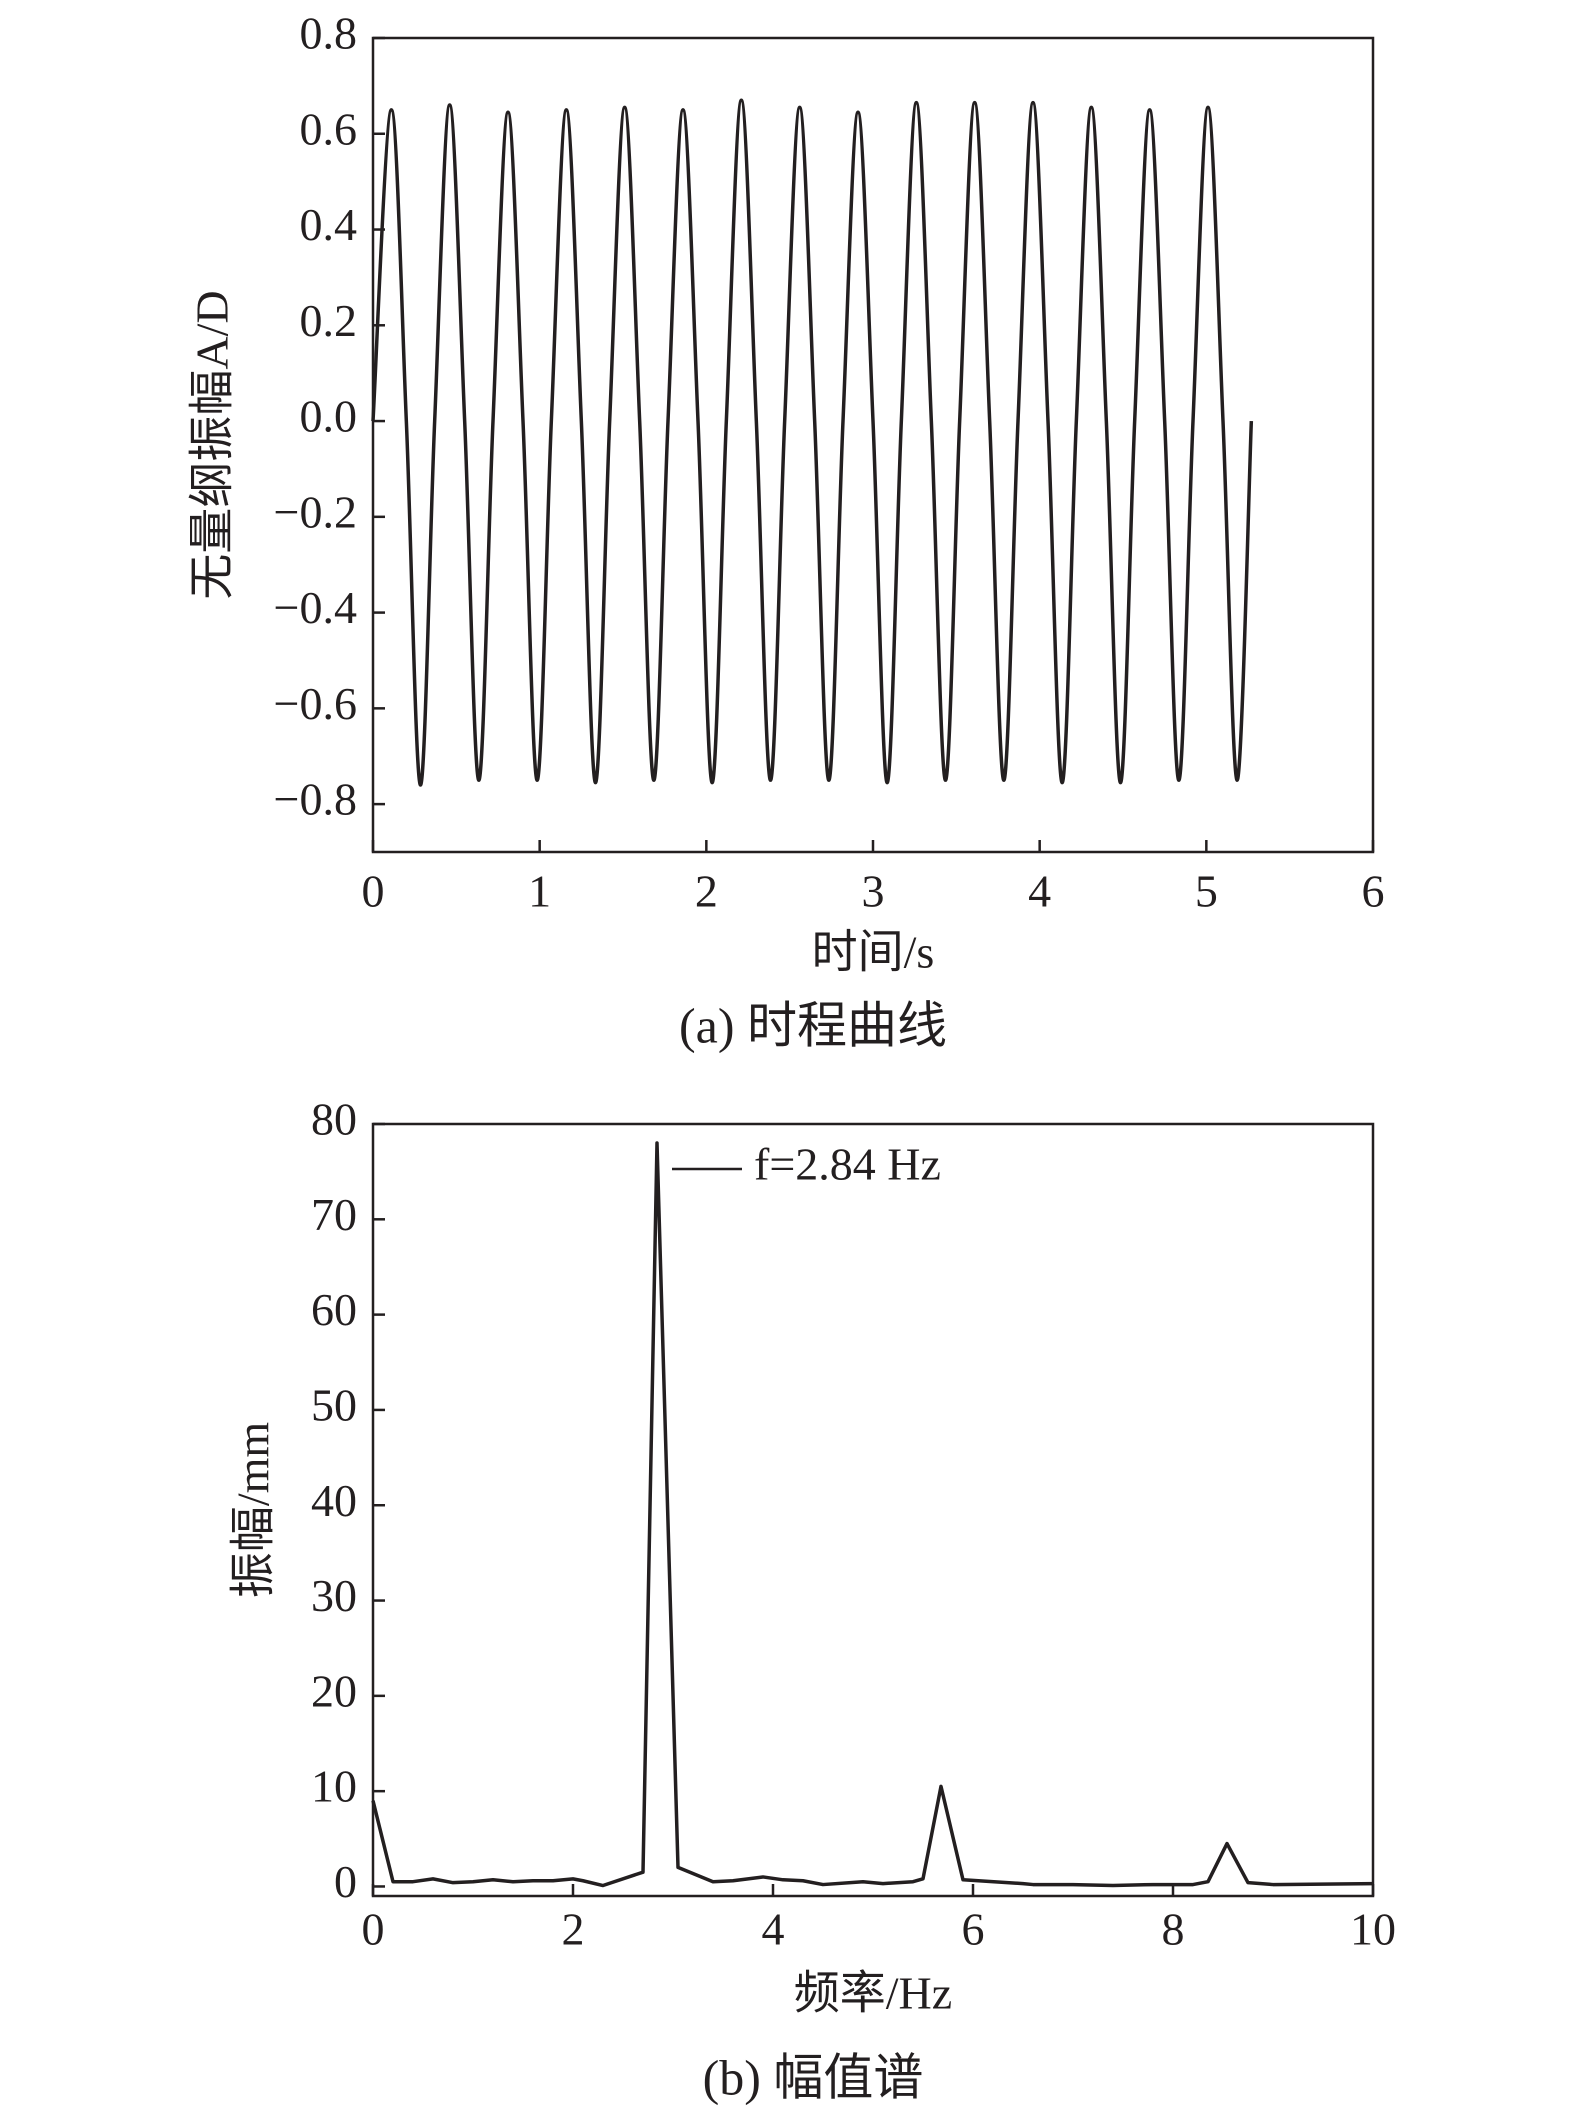 The height and width of the screenshot is (2113, 1575). What do you see at coordinates (329, 128) in the screenshot?
I see `y-tick-label: 0.6` at bounding box center [329, 128].